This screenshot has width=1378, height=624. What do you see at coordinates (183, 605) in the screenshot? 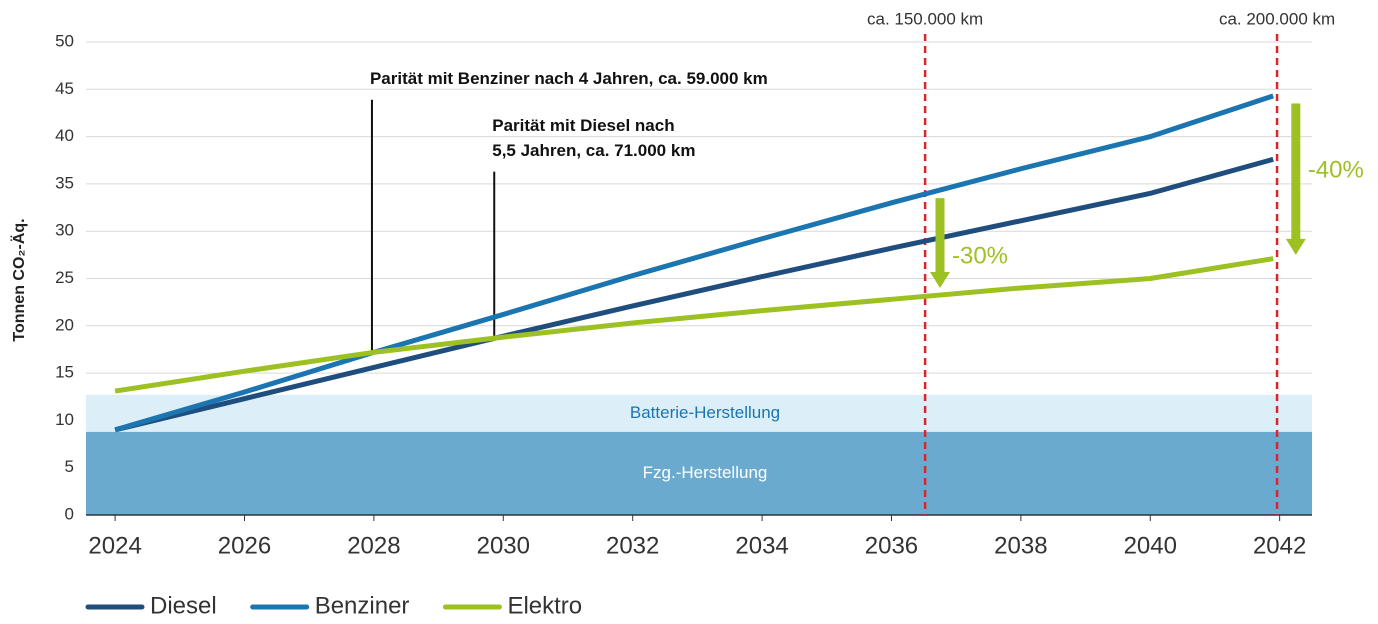
I see `legend-label: Diesel` at bounding box center [183, 605].